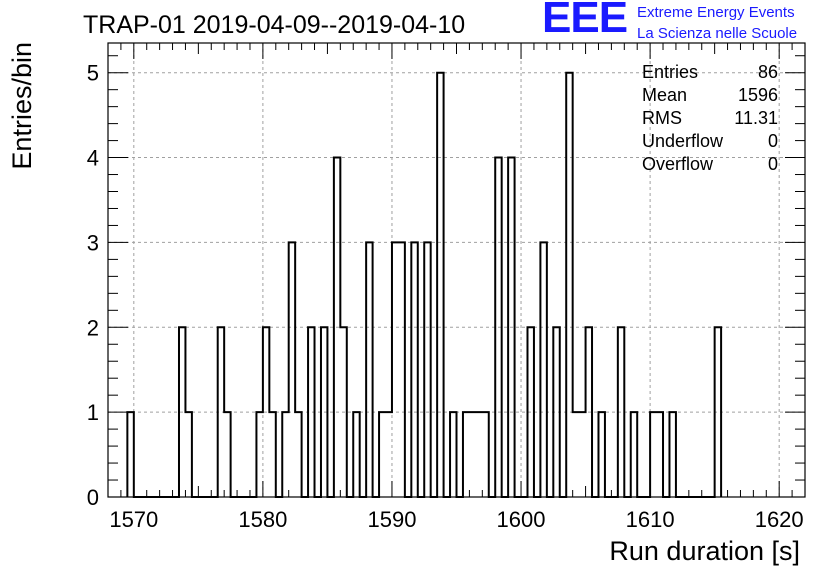  Describe the element at coordinates (521, 519) in the screenshot. I see `x-tick-label: 1600` at that location.